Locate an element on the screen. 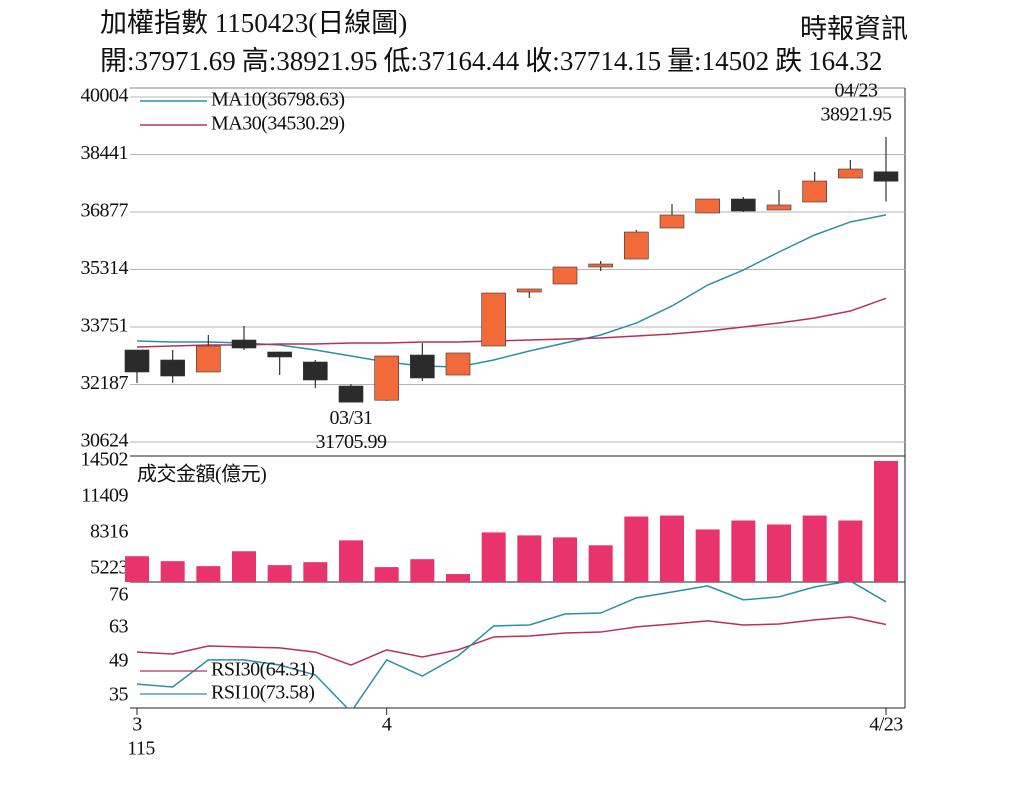 This screenshot has height=788, width=1024. quote-label: 開: is located at coordinates (117, 61).